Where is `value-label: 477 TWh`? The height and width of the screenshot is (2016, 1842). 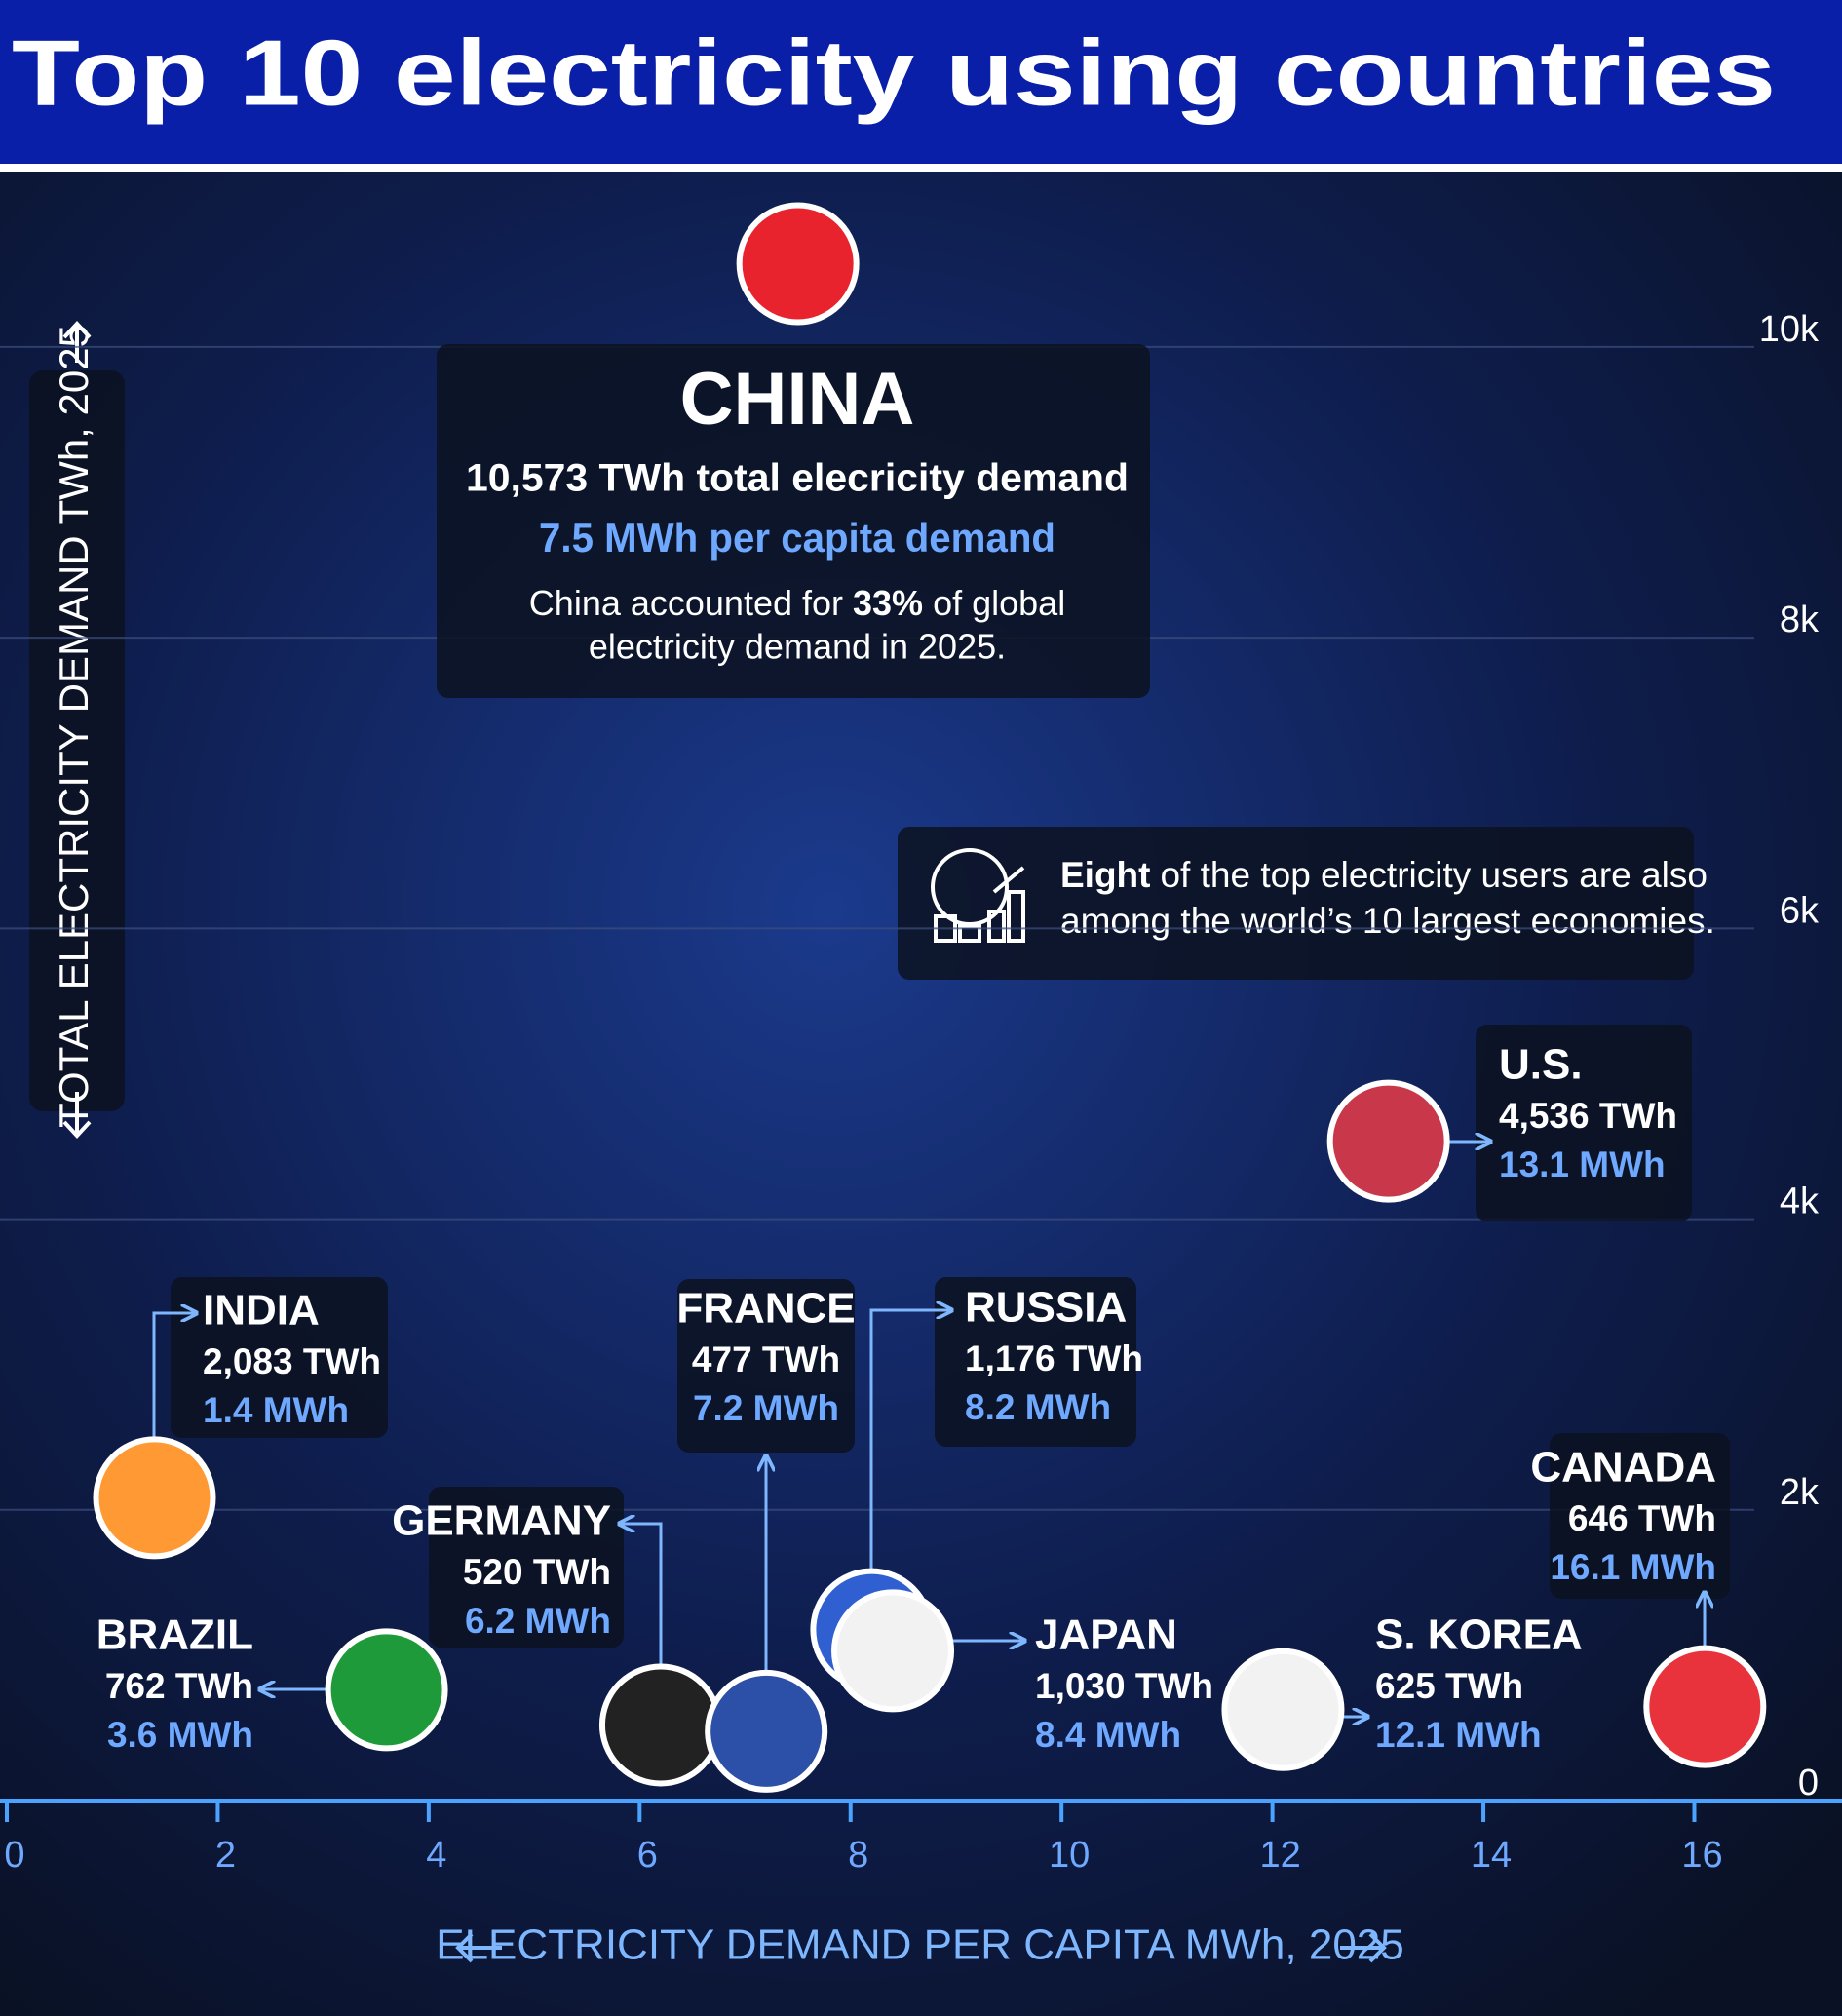 value-label: 477 TWh is located at coordinates (766, 1359).